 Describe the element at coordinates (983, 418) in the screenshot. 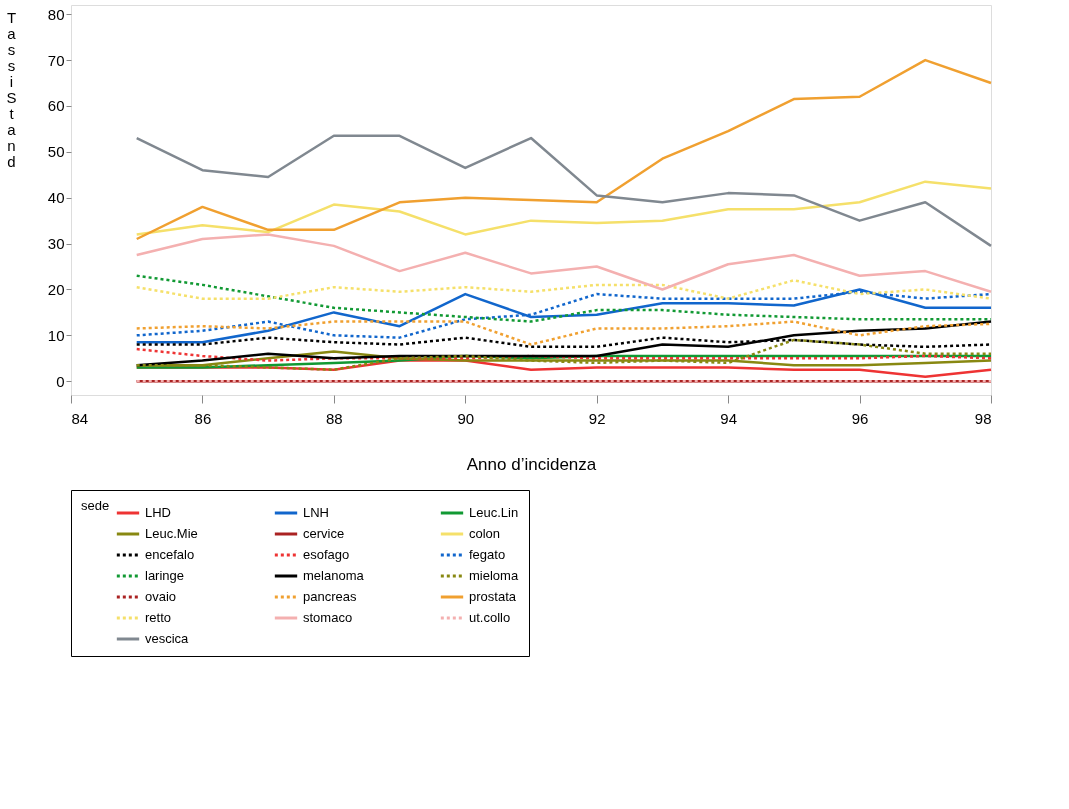

I see `x-tick-label: 98` at that location.